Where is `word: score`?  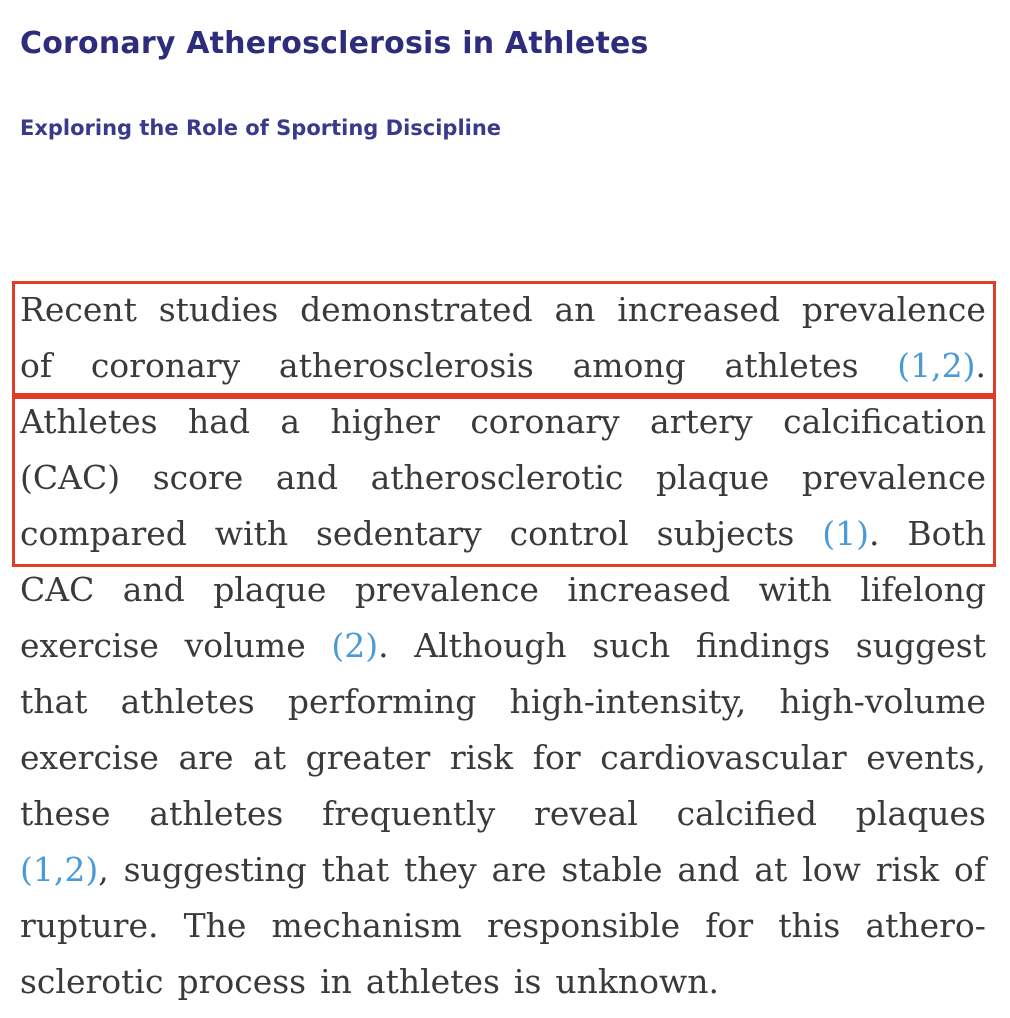
word: score is located at coordinates (198, 477).